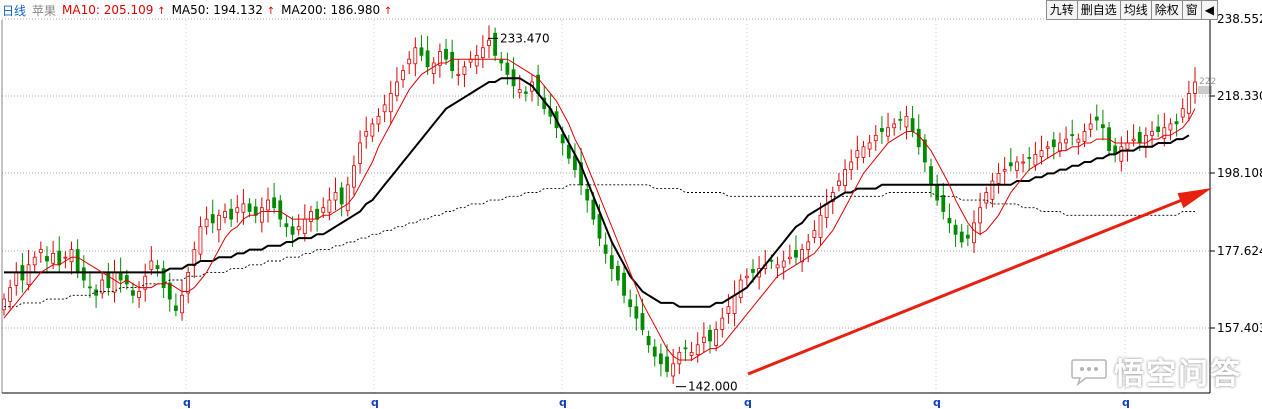 This screenshot has height=409, width=1262. I want to click on ma10-legend: MA10: 205.109 ↑, so click(114, 10).